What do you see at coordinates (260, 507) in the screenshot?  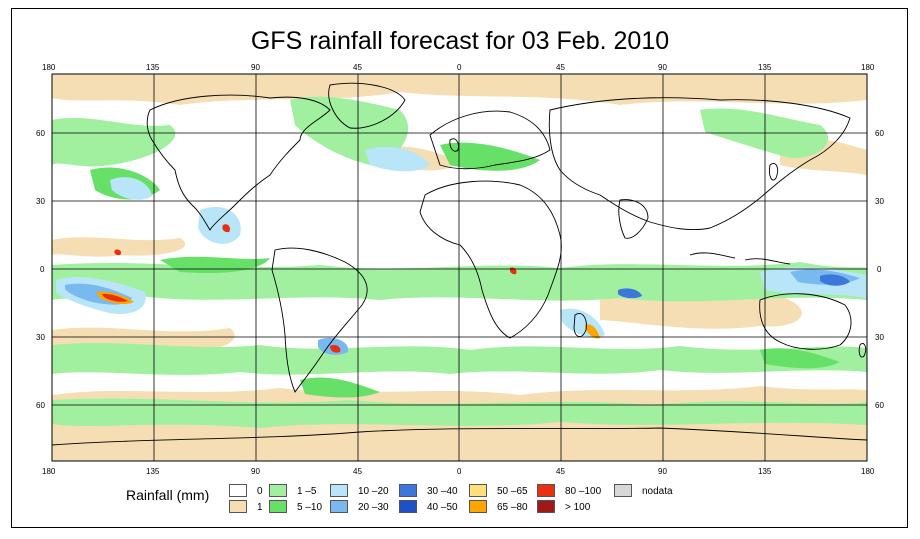 I see `legend-label: 1` at bounding box center [260, 507].